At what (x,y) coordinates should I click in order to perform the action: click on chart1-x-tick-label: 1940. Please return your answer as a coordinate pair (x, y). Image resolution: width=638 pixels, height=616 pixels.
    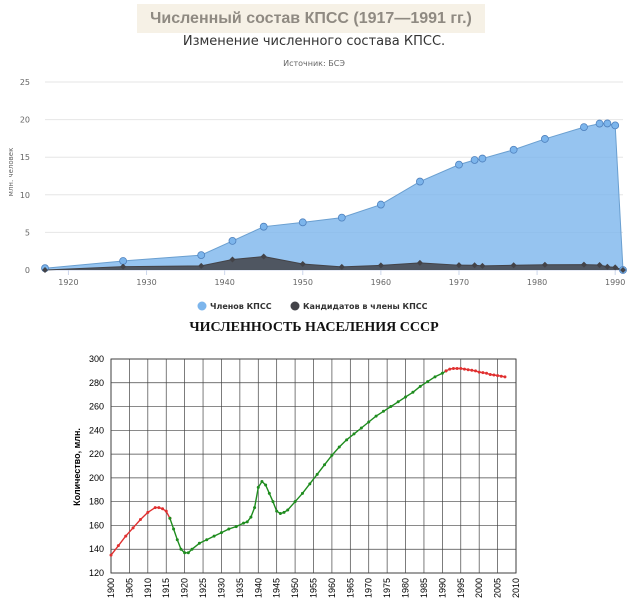
    Looking at the image, I should click on (224, 282).